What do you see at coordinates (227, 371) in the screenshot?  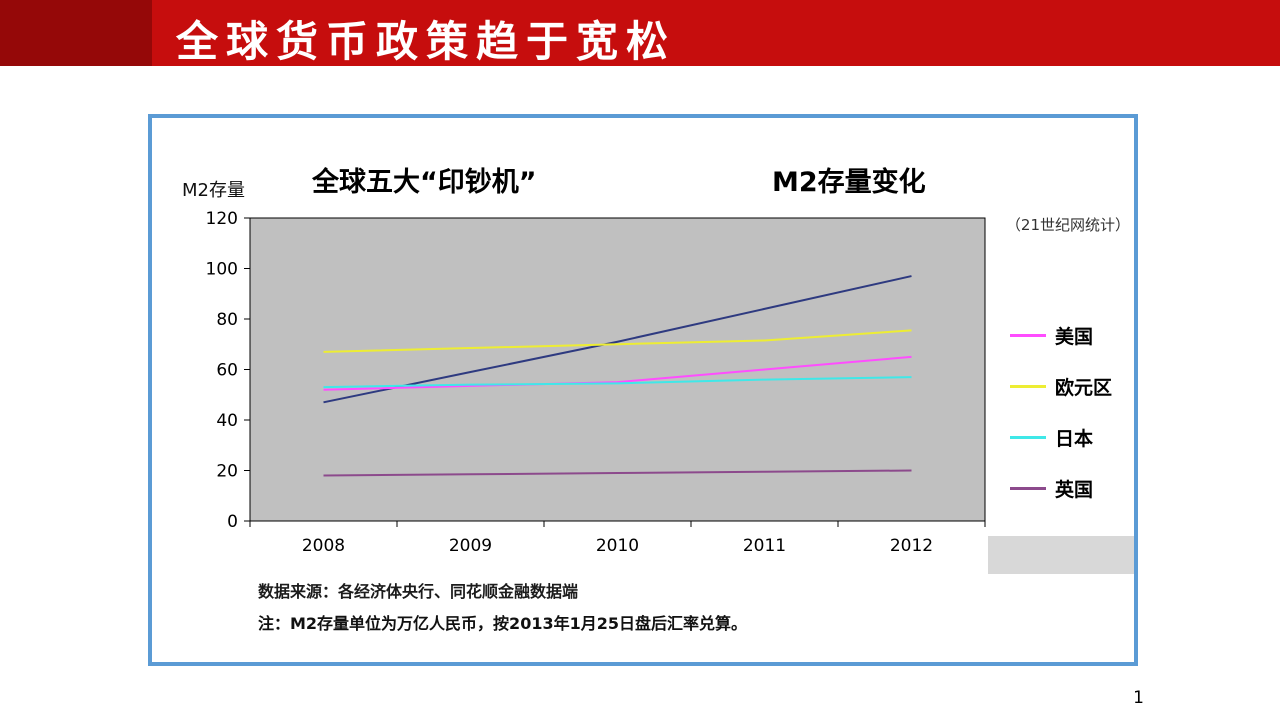 I see `svg-text: 60` at bounding box center [227, 371].